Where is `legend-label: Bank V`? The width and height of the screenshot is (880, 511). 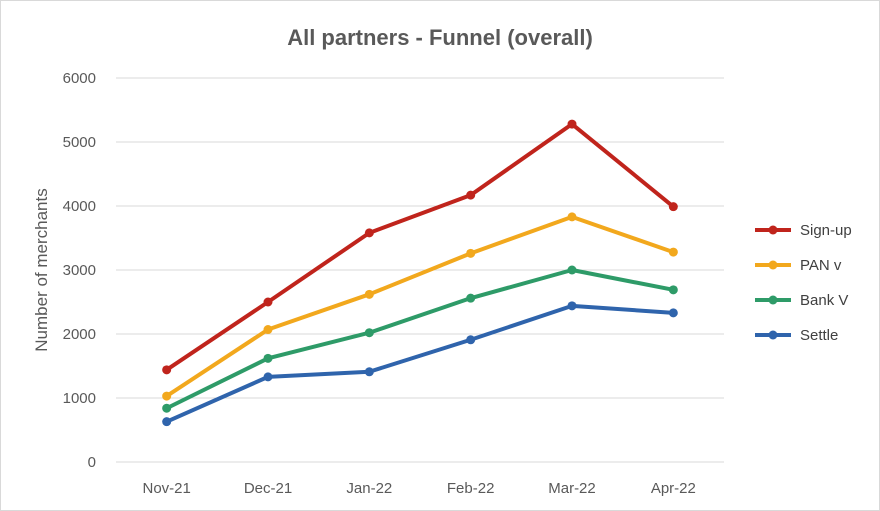 legend-label: Bank V is located at coordinates (824, 300).